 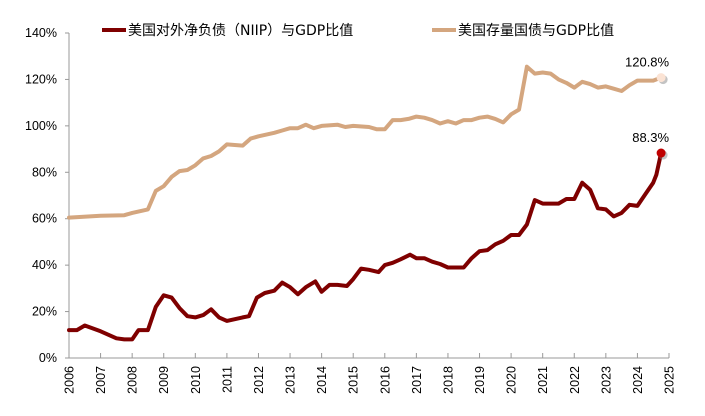 I want to click on x-tick-label: 2021, so click(x=543, y=380).